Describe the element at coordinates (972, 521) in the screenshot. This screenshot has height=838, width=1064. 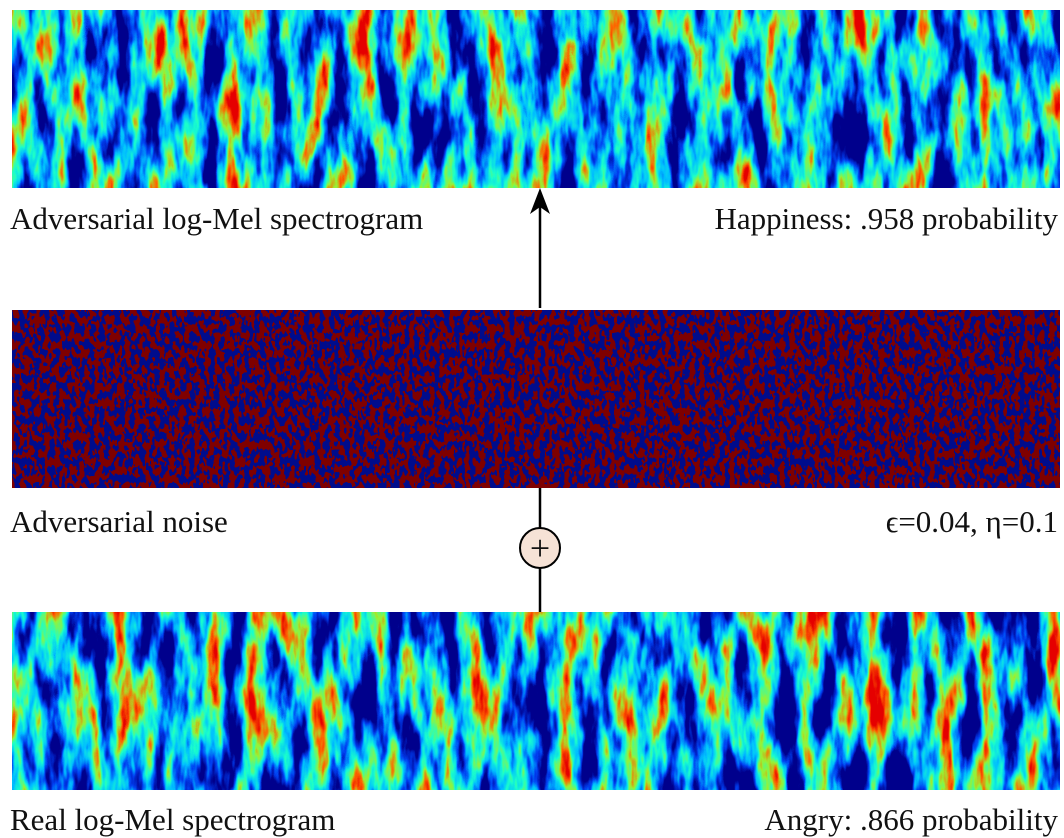
I see `params: ϵ=0.04, η=0.1` at that location.